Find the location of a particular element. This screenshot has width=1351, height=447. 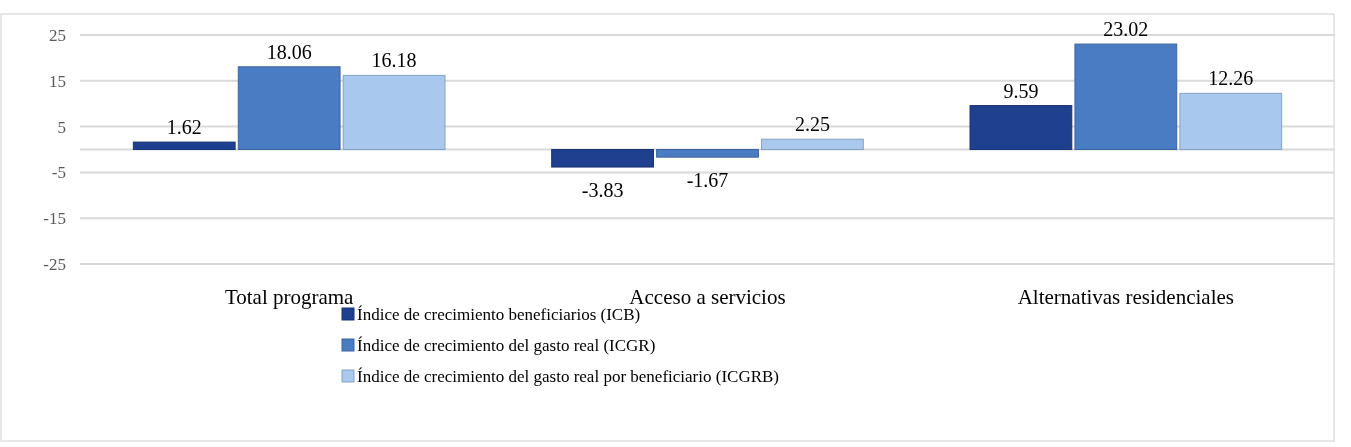

data-label: -1.67 is located at coordinates (707, 180).